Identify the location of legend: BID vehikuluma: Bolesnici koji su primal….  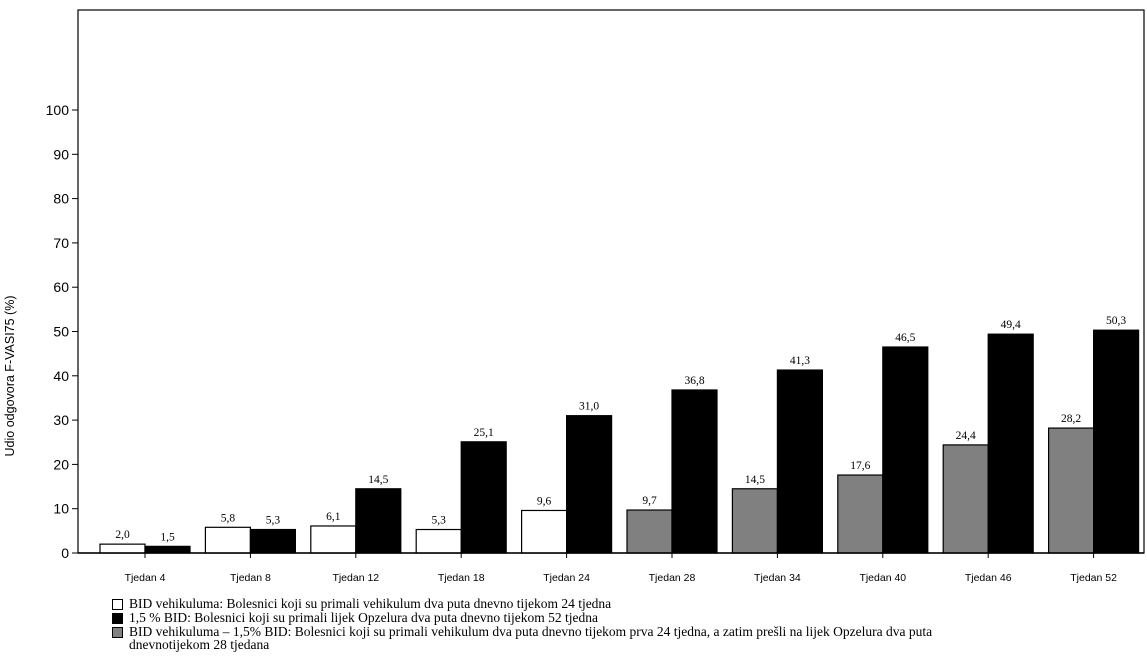
(627, 624).